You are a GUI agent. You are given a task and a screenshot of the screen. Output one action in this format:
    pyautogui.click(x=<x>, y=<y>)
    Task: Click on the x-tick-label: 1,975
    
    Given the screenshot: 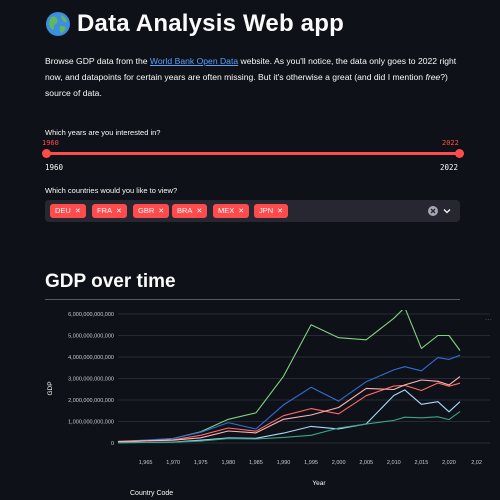 What is the action you would take?
    pyautogui.click(x=201, y=463)
    